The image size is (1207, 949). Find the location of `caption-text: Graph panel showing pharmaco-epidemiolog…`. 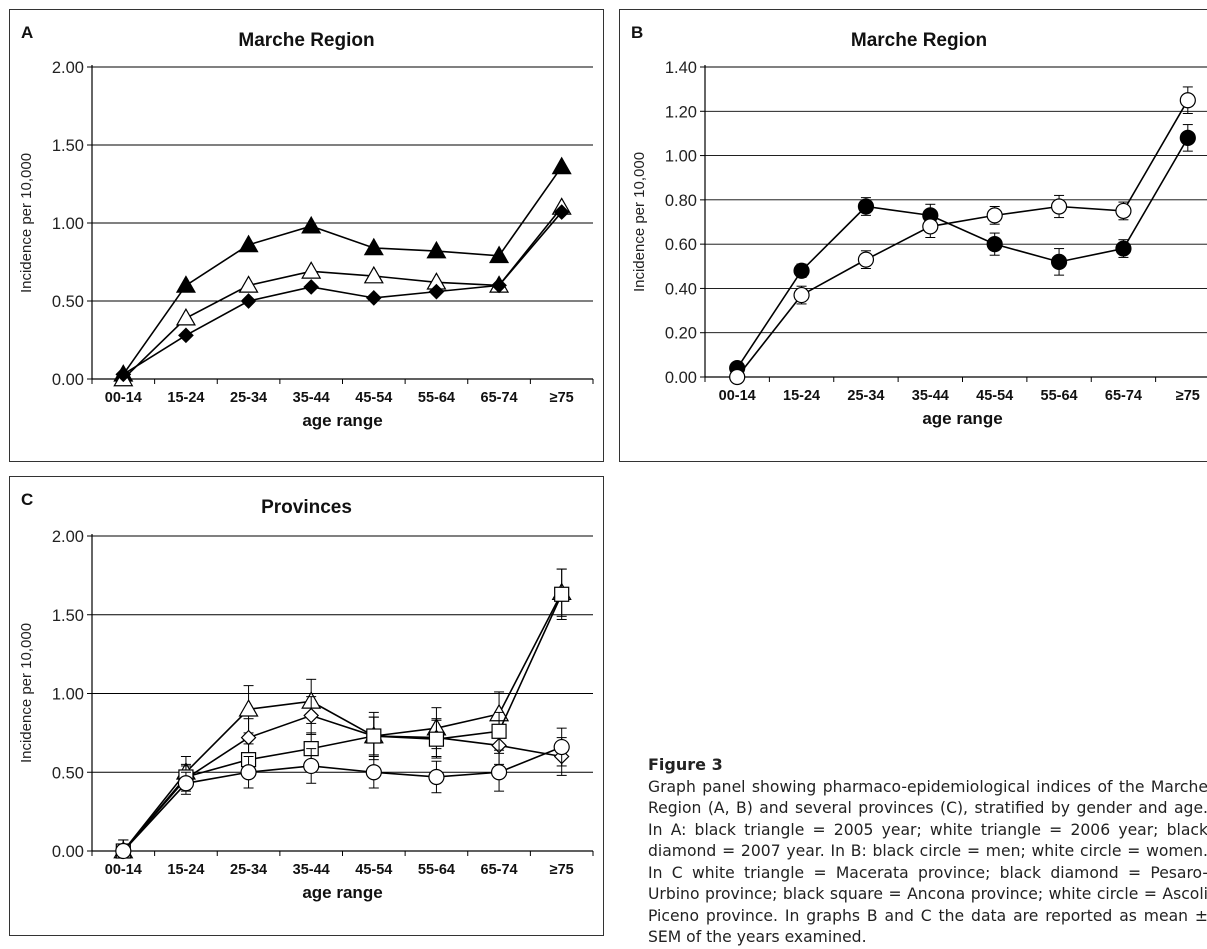

caption-text: Graph panel showing pharmaco-epidemiolog… is located at coordinates (927, 862).